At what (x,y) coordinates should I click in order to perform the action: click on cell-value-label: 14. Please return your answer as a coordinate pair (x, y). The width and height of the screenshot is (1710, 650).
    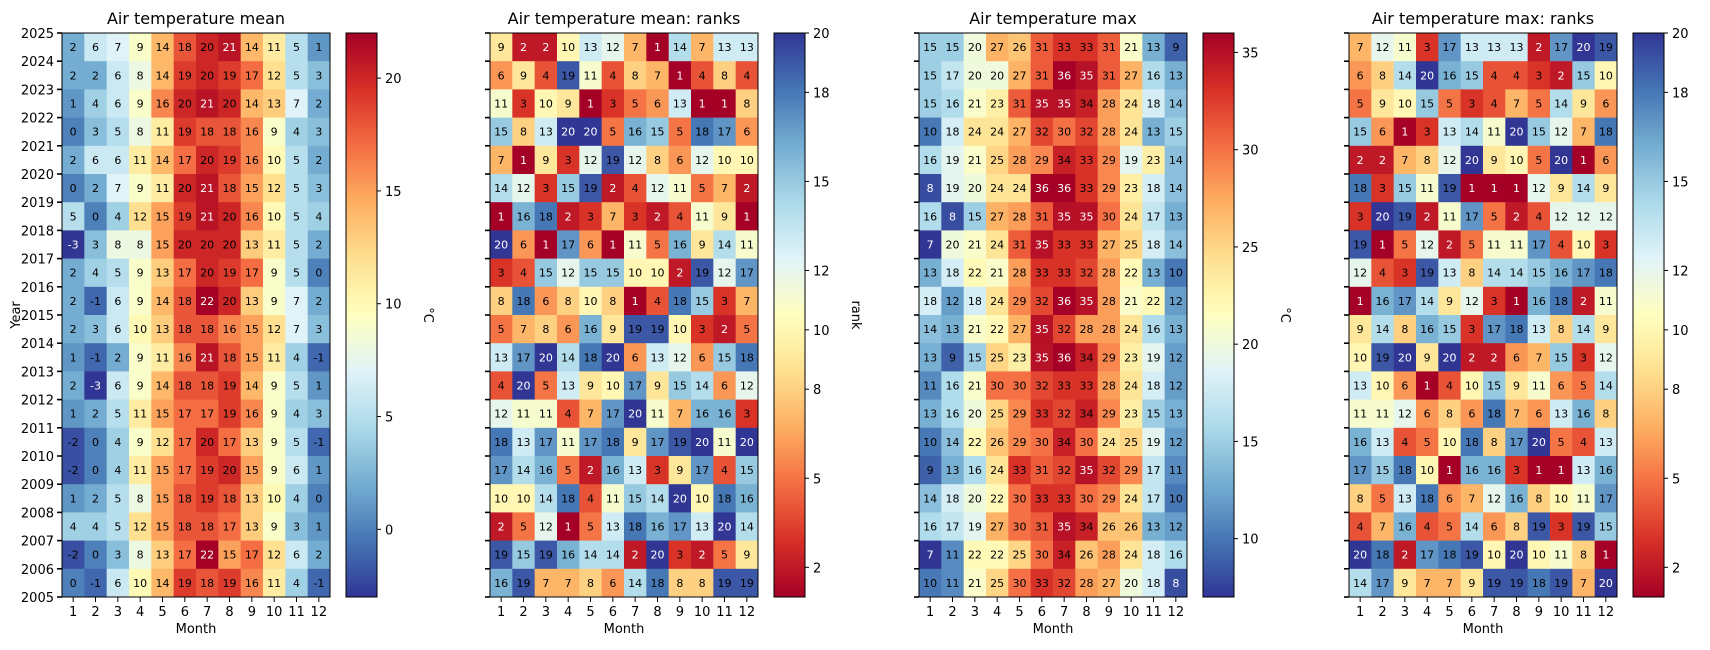
    Looking at the image, I should click on (163, 75).